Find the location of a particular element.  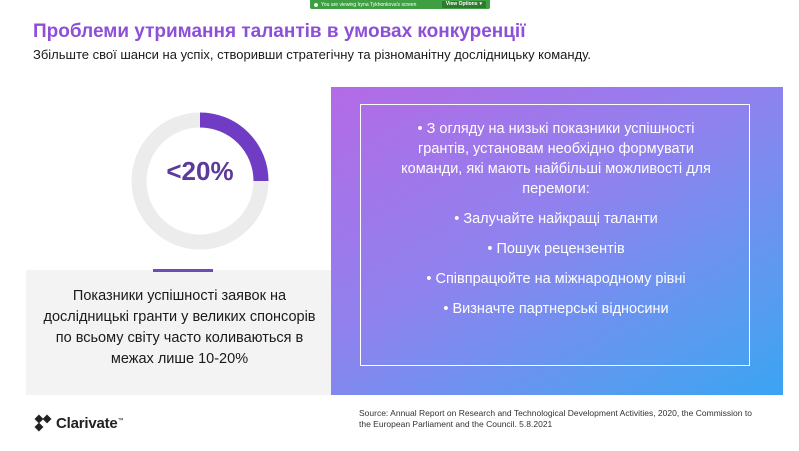

clarivate-logo-icon is located at coordinates (43, 423).